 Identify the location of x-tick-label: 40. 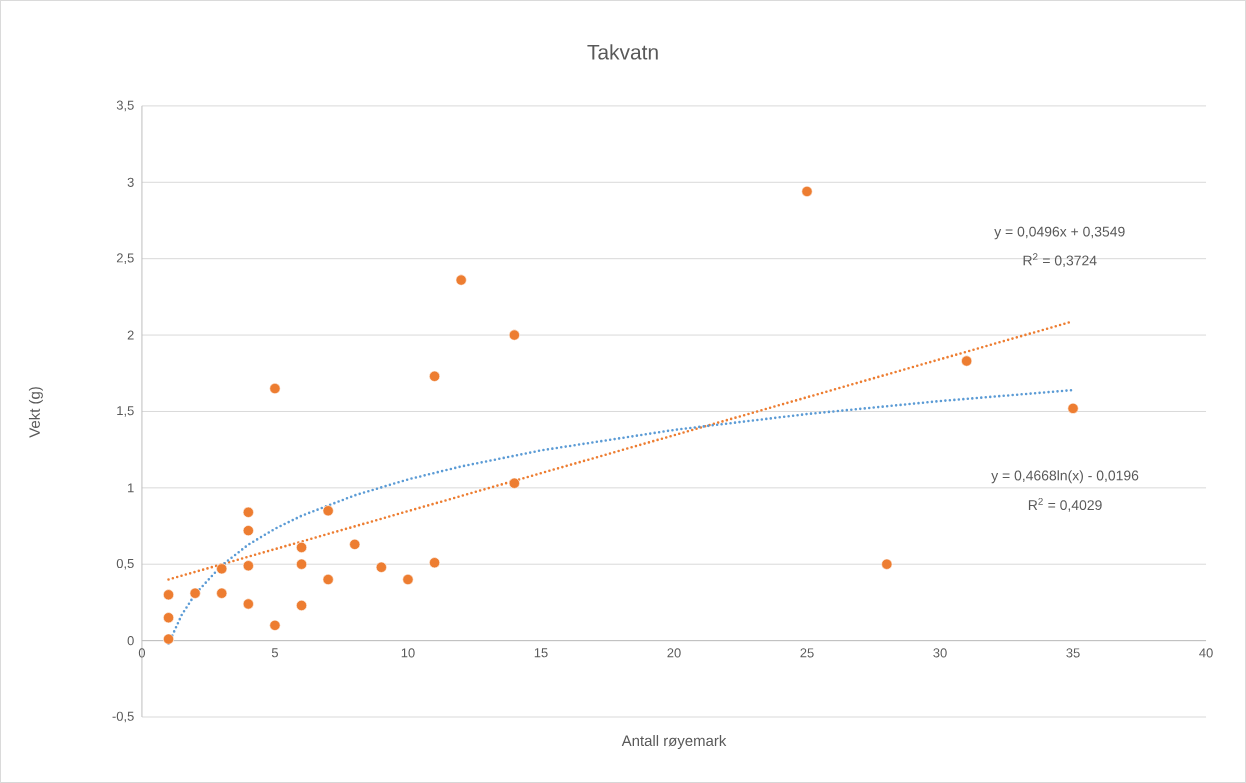
(1206, 653).